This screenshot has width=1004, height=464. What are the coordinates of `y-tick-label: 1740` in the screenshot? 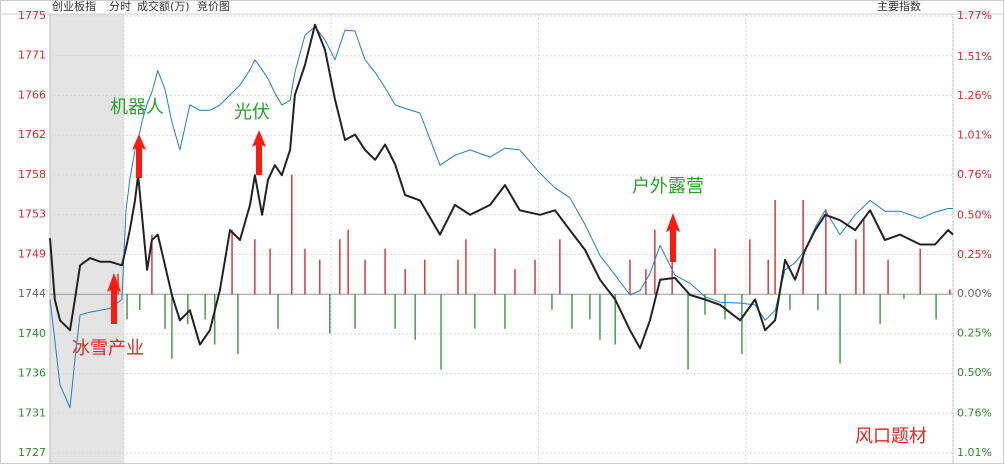 It's located at (32, 333).